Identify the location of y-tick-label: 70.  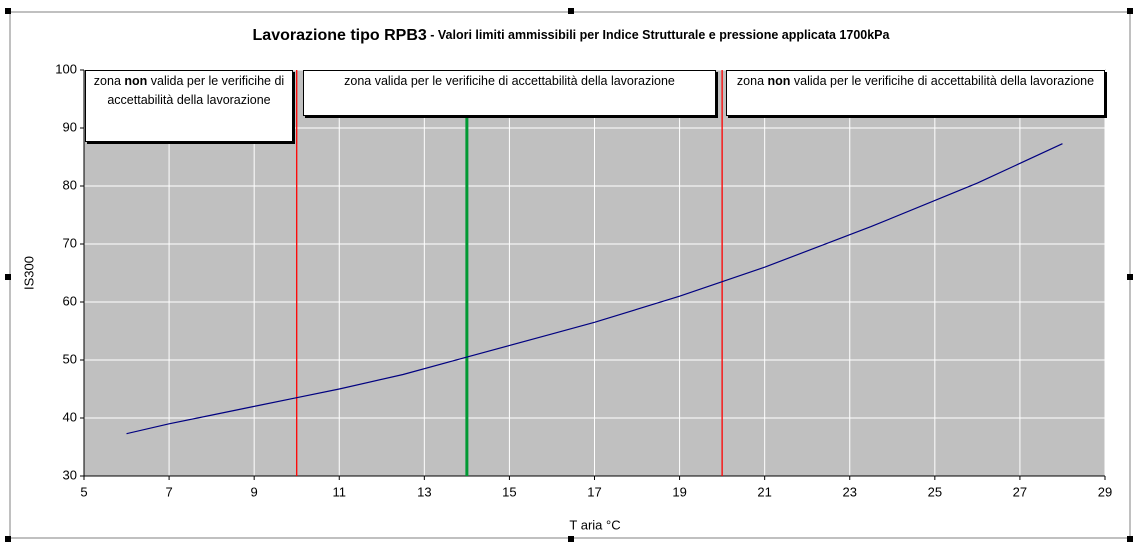
(70, 242).